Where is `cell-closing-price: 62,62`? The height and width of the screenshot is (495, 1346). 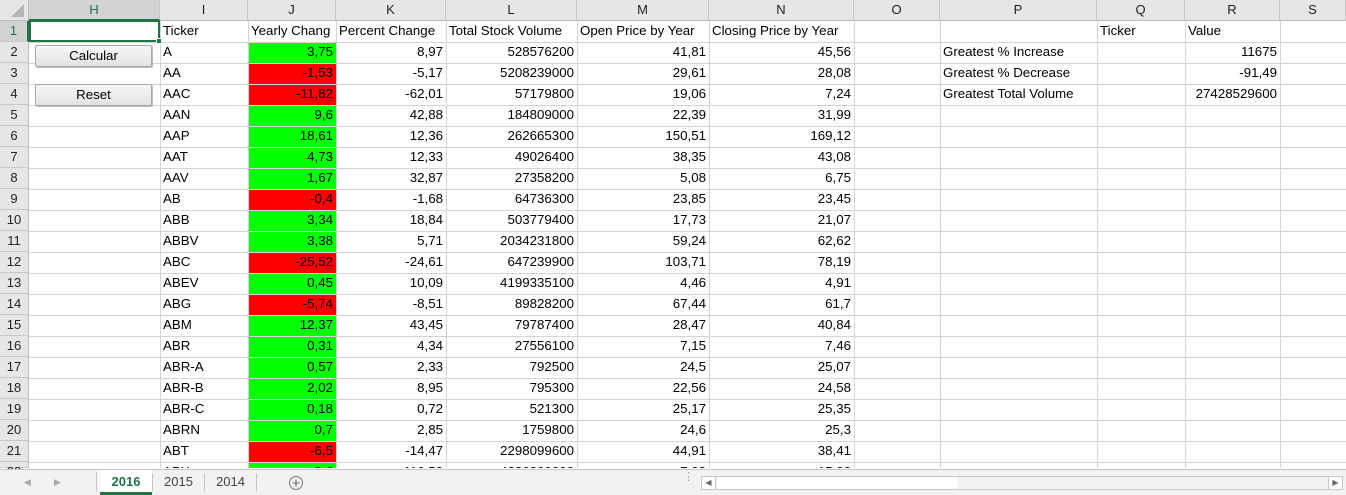
cell-closing-price: 62,62 is located at coordinates (834, 240).